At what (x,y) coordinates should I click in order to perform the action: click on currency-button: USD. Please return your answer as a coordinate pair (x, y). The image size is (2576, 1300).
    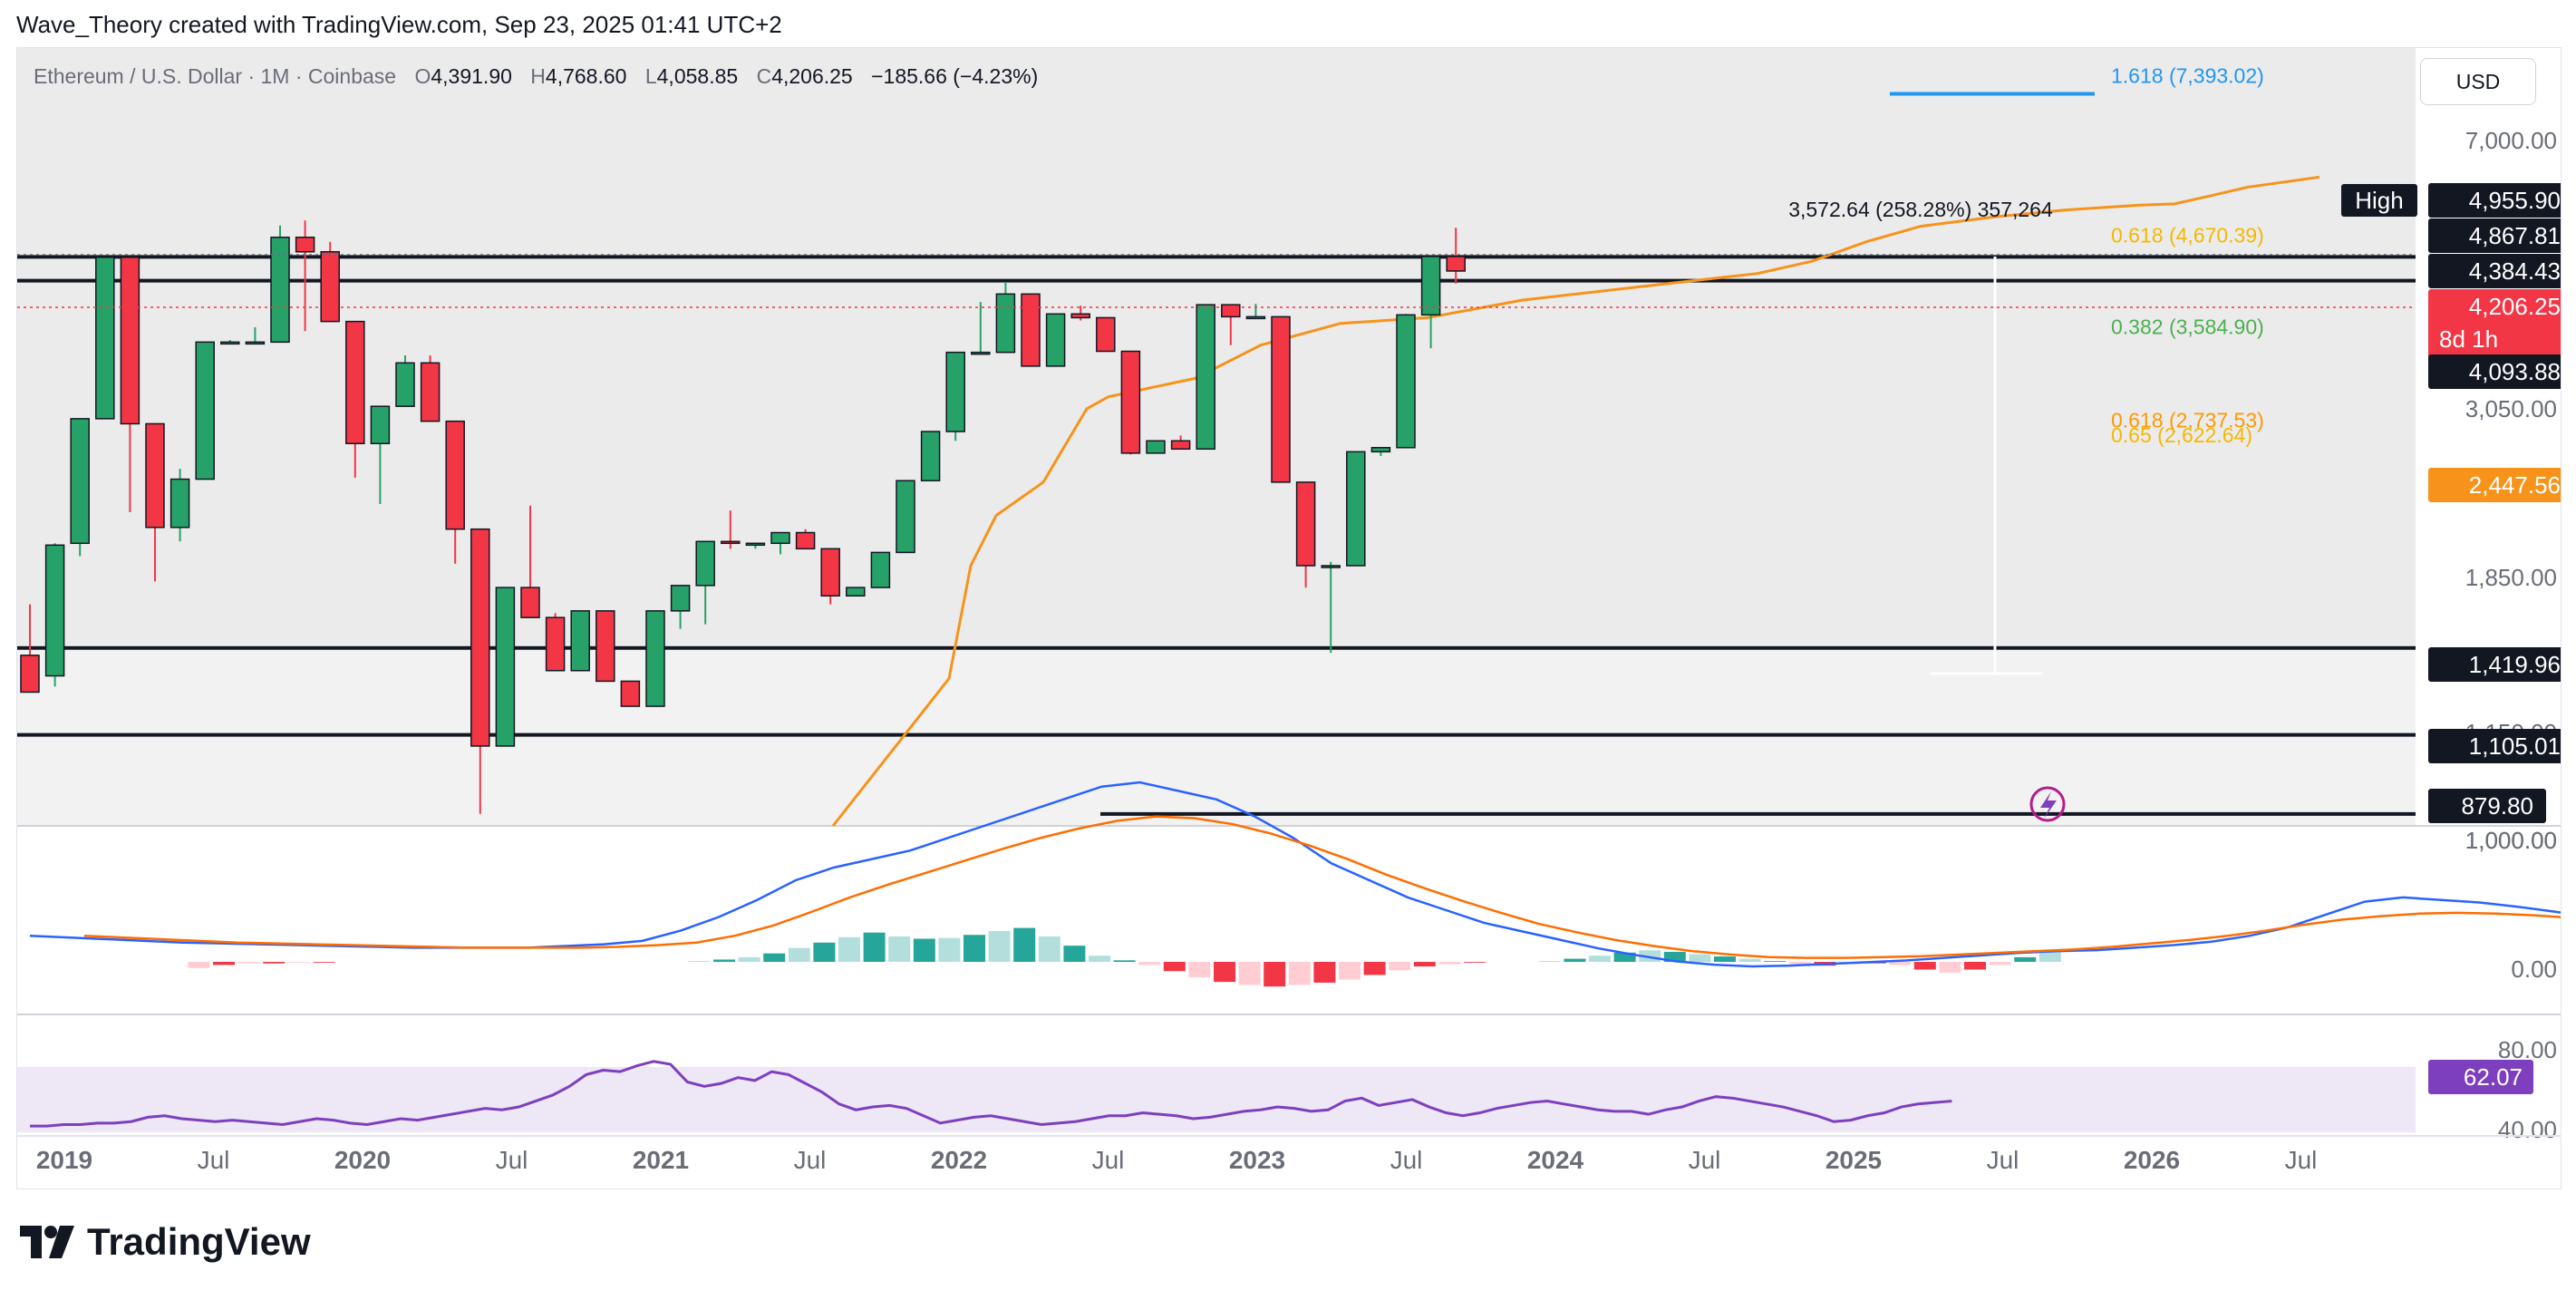
    Looking at the image, I should click on (2478, 81).